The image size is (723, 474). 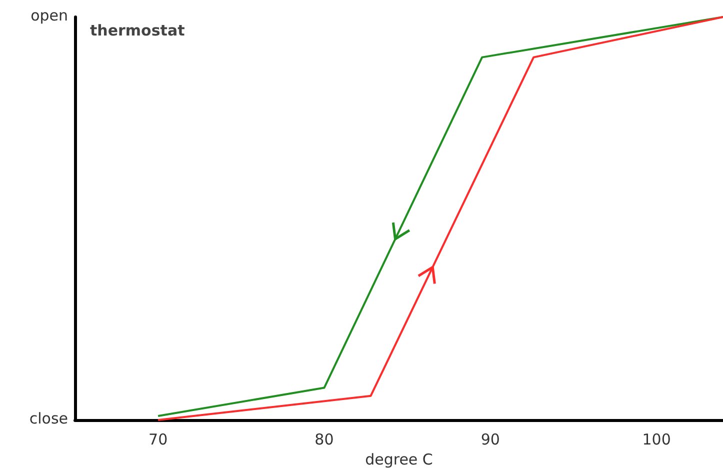 I want to click on x-tick-label: 100, so click(x=656, y=439).